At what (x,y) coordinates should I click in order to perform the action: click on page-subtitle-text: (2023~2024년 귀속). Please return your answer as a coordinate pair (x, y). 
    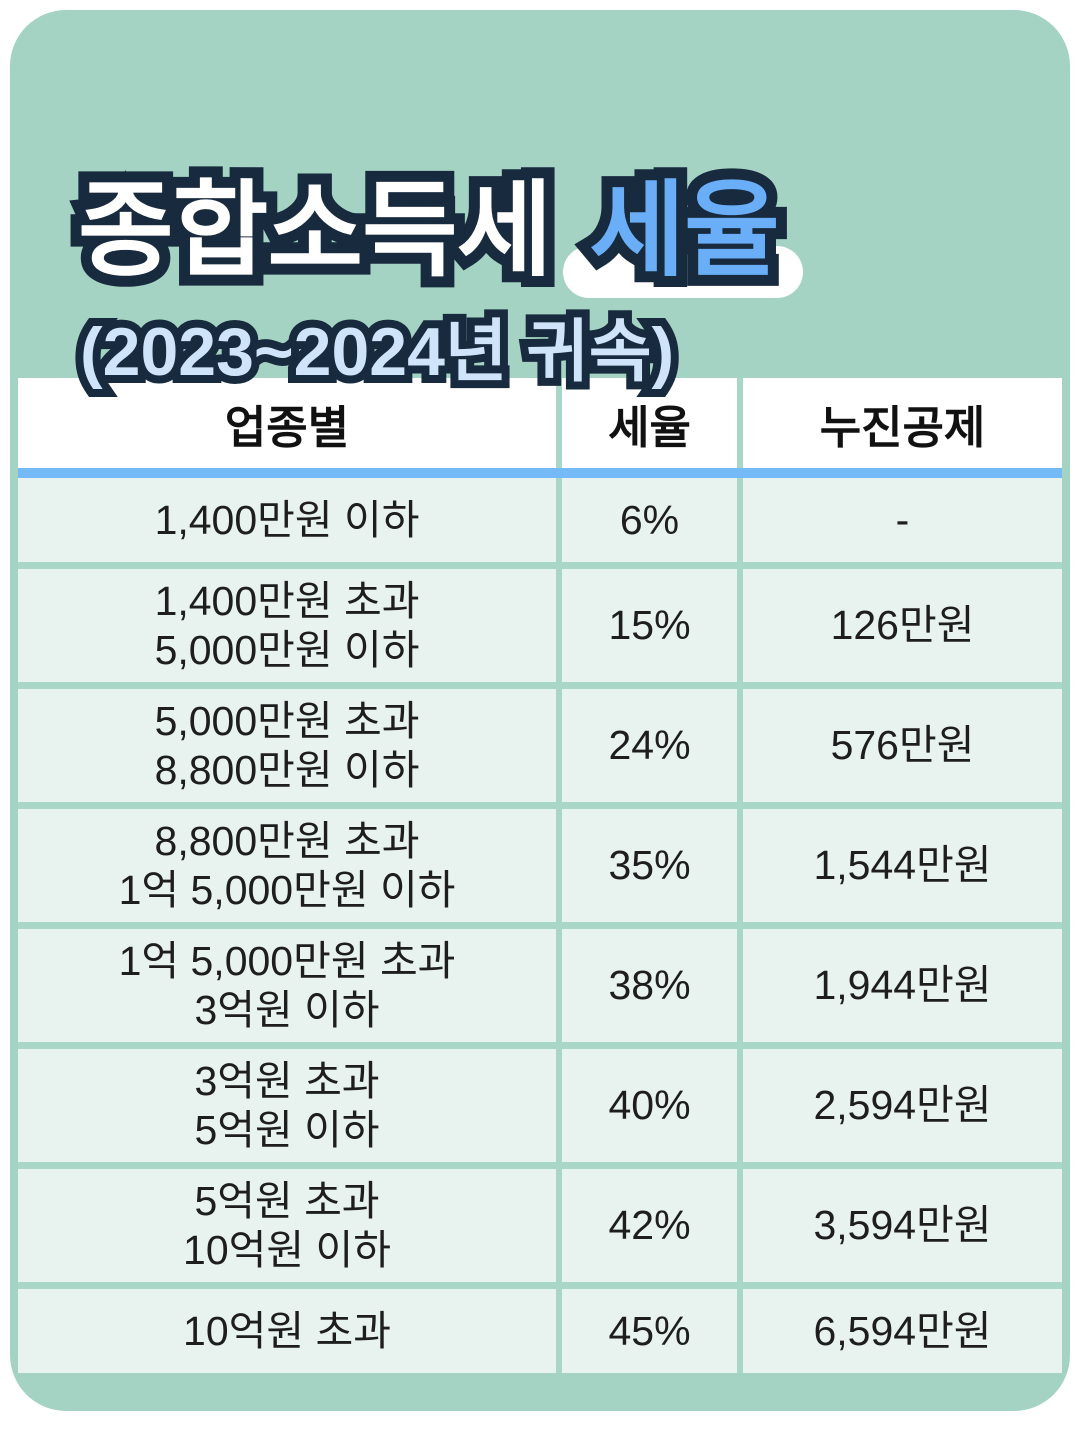
    Looking at the image, I should click on (377, 352).